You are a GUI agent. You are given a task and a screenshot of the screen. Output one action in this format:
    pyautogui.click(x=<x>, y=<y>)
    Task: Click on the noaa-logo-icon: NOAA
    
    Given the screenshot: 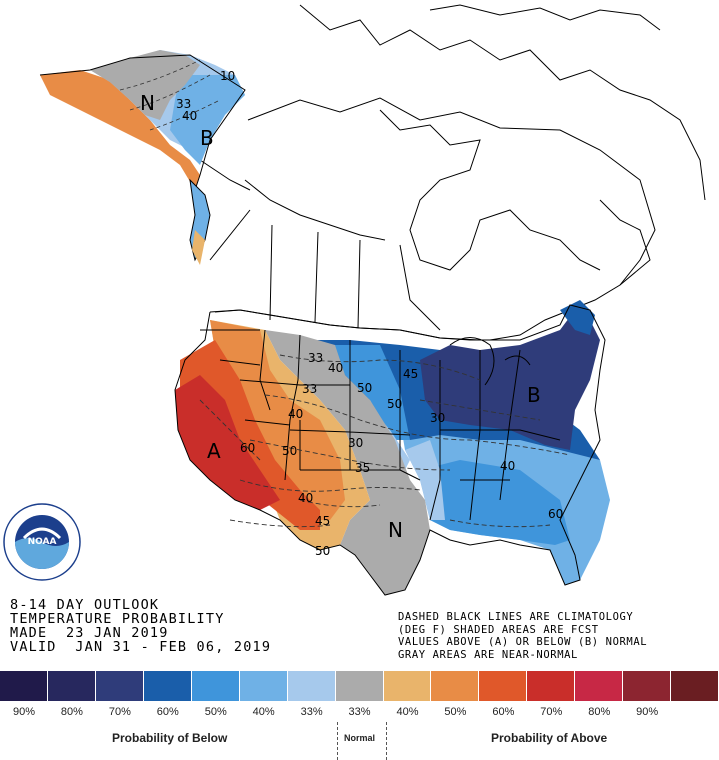 What is the action you would take?
    pyautogui.click(x=42, y=542)
    